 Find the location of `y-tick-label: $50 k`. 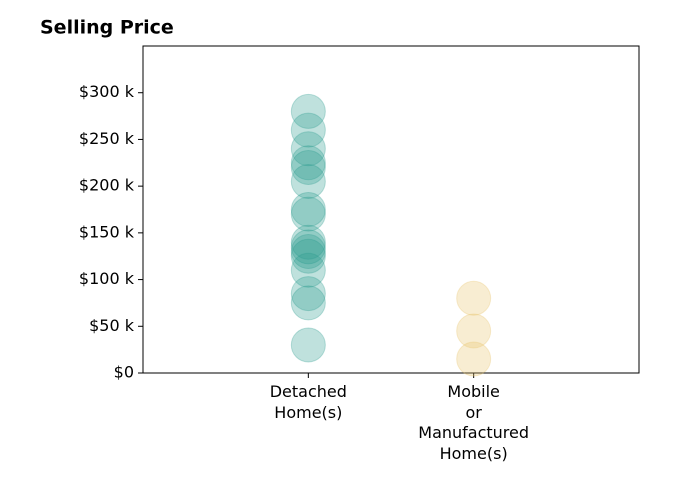

y-tick-label: $50 k is located at coordinates (112, 325).